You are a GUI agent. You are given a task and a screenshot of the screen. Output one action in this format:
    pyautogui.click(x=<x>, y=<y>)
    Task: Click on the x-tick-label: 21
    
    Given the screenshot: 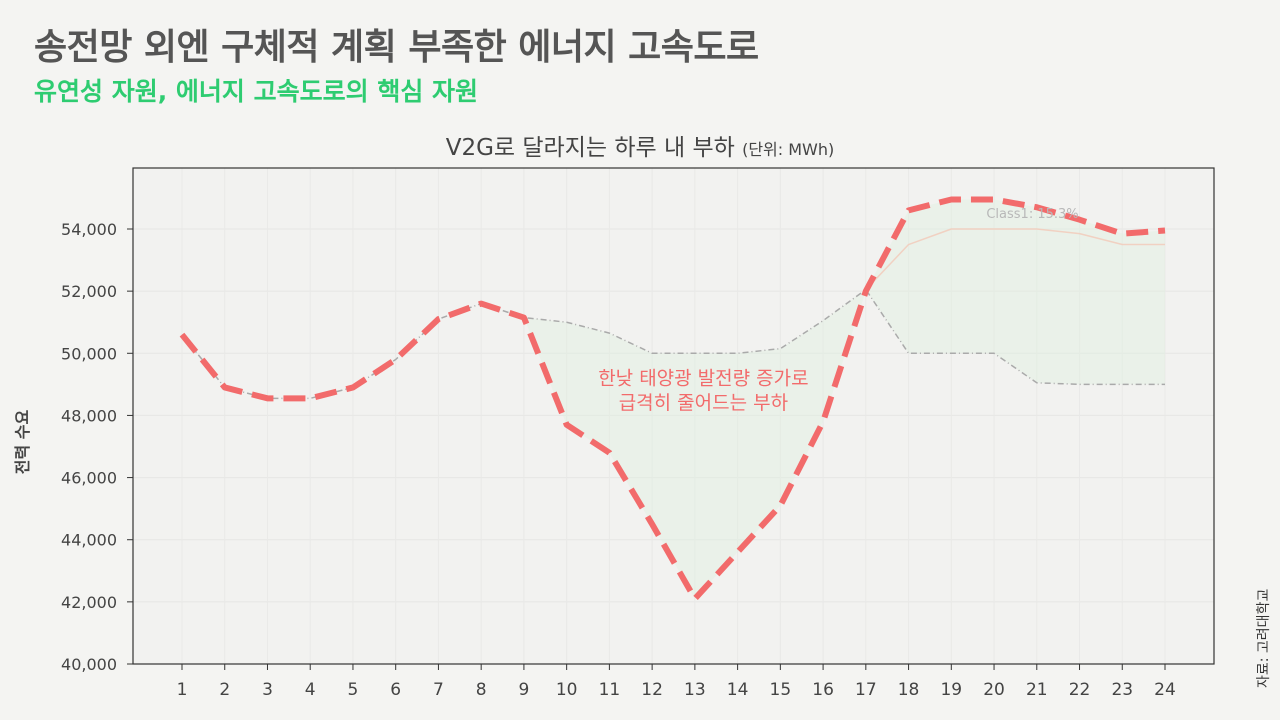 What is the action you would take?
    pyautogui.click(x=1037, y=690)
    